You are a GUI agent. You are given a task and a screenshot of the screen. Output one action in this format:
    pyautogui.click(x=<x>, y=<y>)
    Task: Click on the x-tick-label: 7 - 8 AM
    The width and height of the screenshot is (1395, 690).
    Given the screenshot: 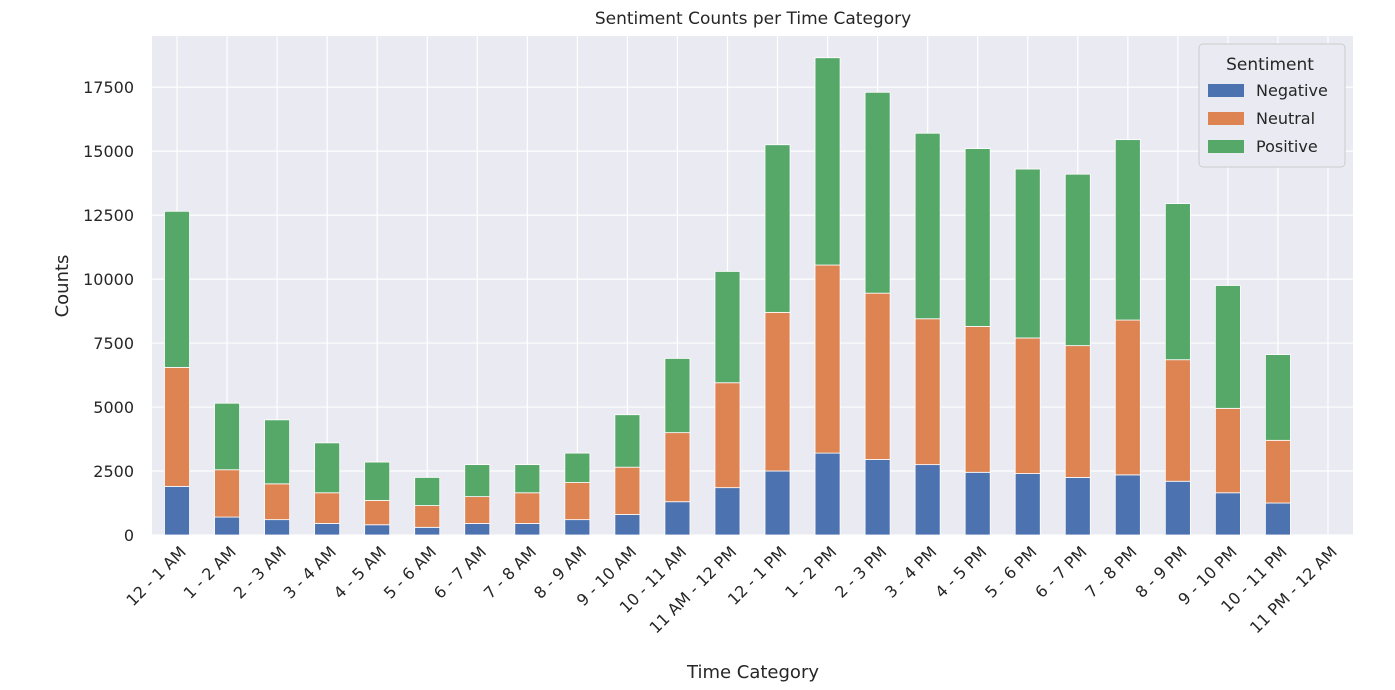 What is the action you would take?
    pyautogui.click(x=510, y=572)
    